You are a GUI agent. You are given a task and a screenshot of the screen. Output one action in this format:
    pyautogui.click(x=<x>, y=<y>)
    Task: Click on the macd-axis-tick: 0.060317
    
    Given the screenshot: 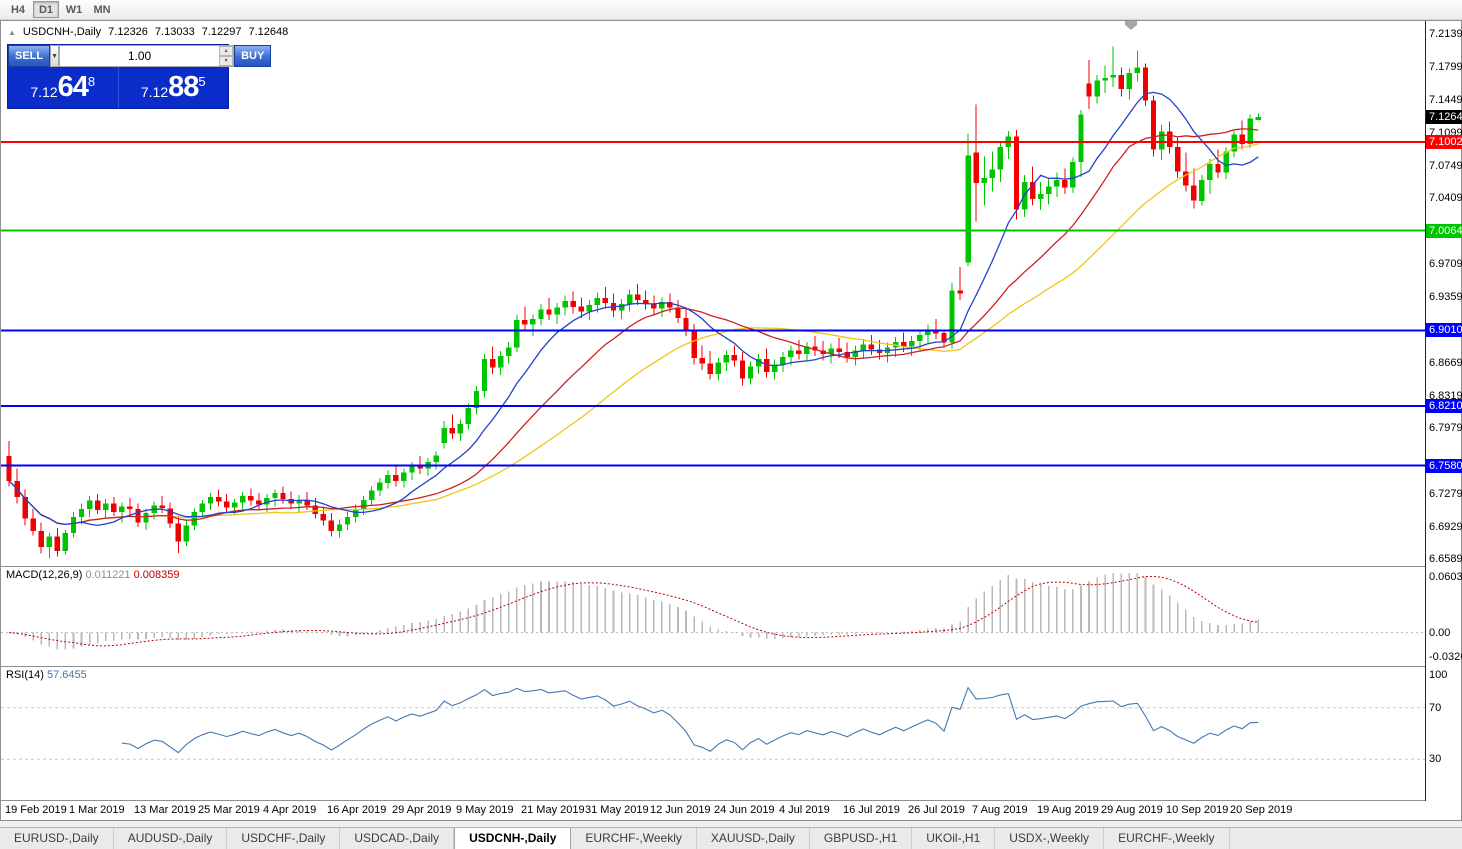 What is the action you would take?
    pyautogui.click(x=1445, y=577)
    